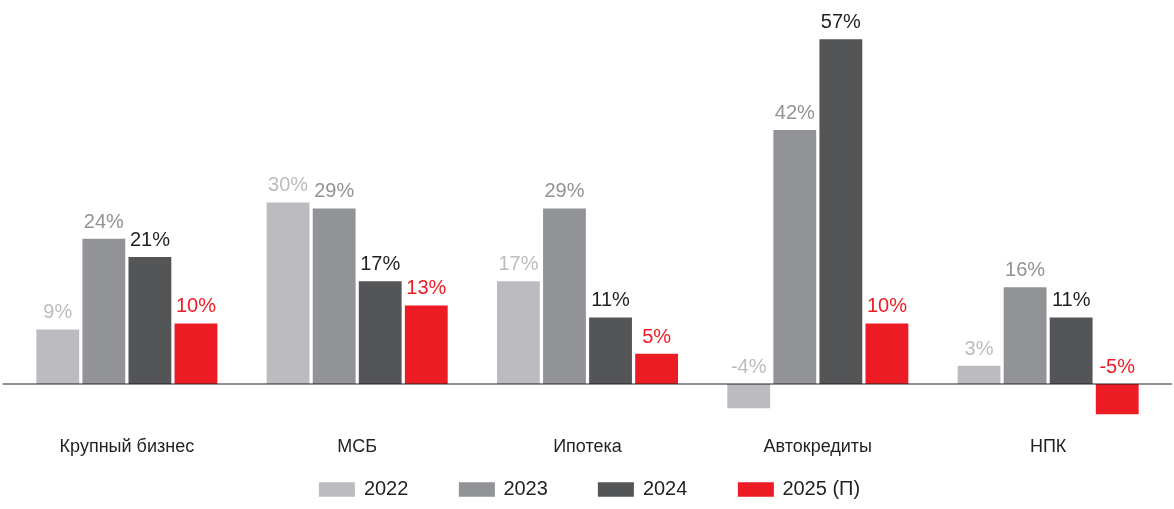  Describe the element at coordinates (979, 347) in the screenshot. I see `data-label: 3%` at that location.